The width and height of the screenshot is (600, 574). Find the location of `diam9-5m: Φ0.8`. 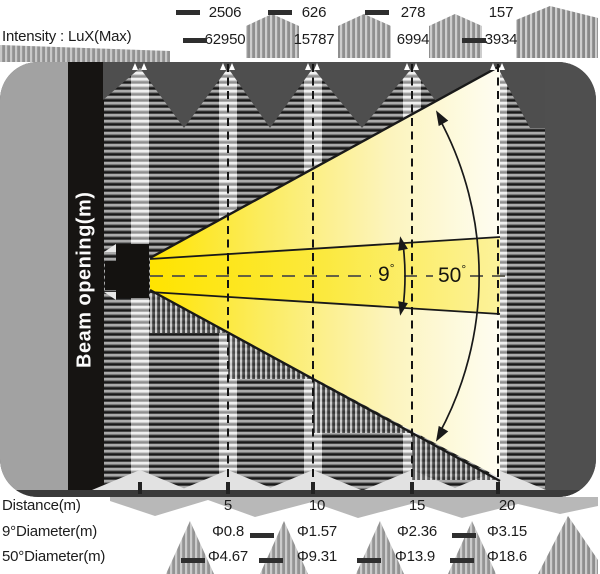

diam9-5m: Φ0.8 is located at coordinates (228, 531).